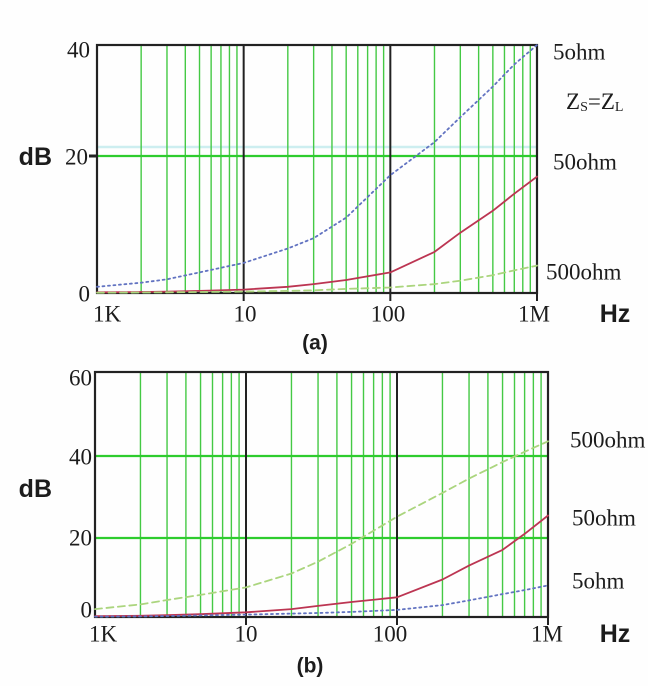 The image size is (648, 686). Describe the element at coordinates (534, 314) in the screenshot. I see `chart-a-xtick-1m: 1M` at that location.